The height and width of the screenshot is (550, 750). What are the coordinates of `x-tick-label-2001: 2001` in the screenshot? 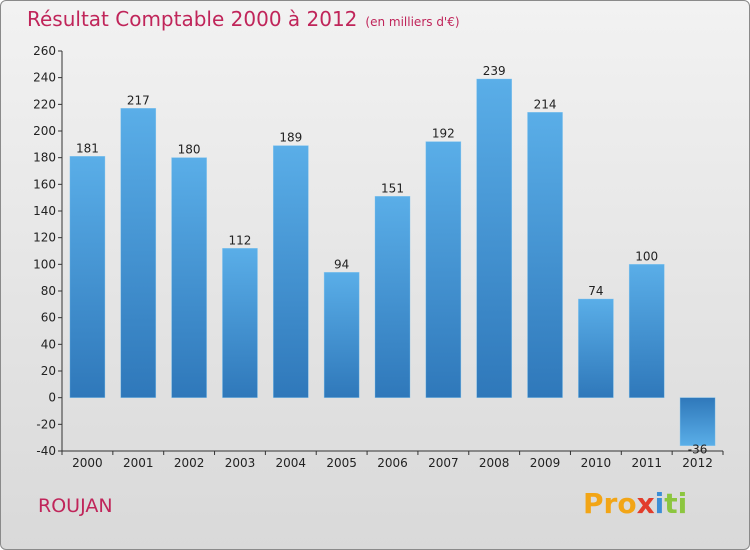 It's located at (138, 463).